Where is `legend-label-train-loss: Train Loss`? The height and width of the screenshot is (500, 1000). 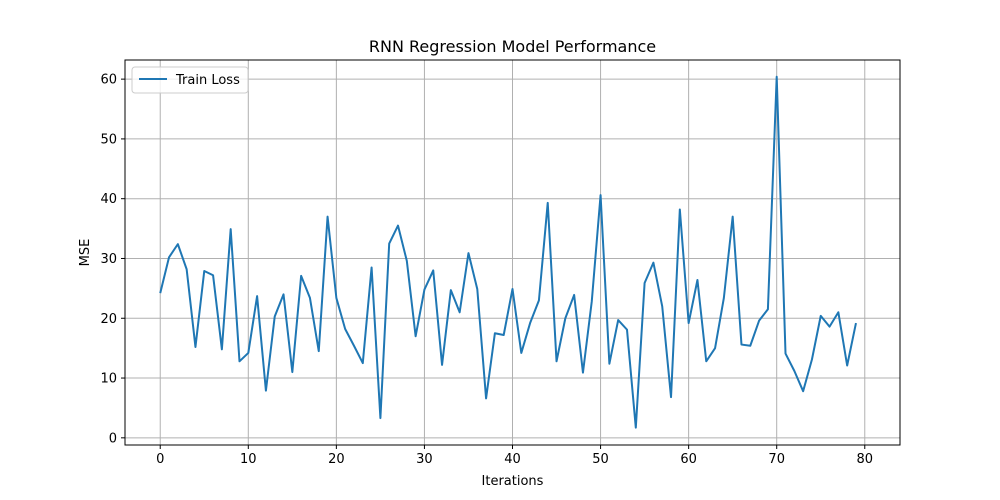 legend-label-train-loss: Train Loss is located at coordinates (207, 80).